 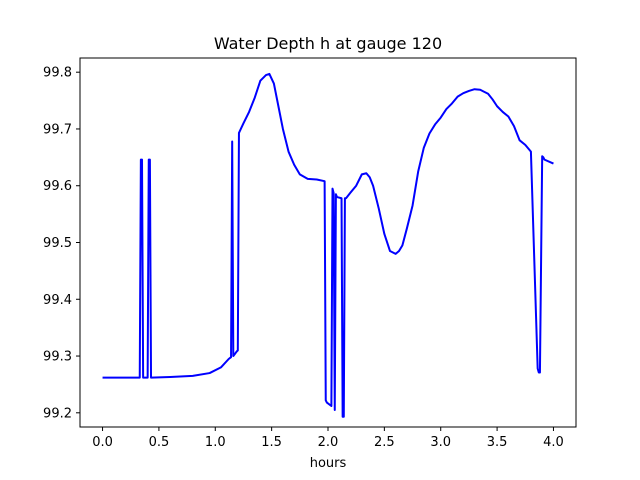 I want to click on x-tick-label: 3.5, so click(x=497, y=442).